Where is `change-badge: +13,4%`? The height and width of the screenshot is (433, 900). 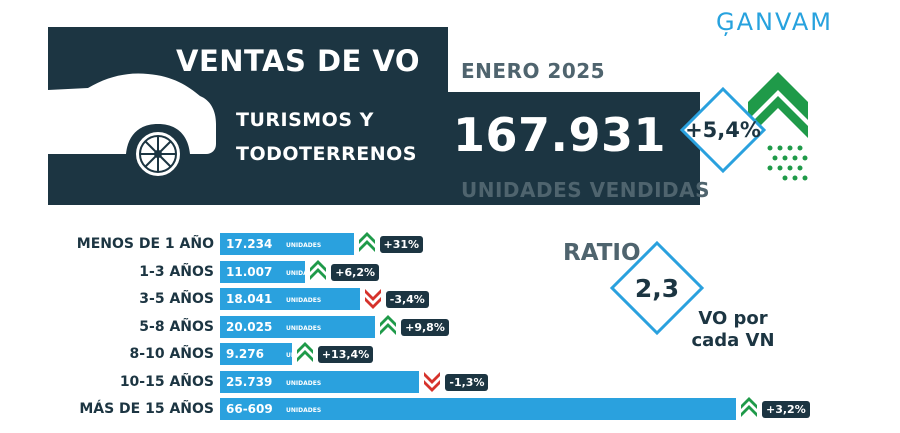 change-badge: +13,4% is located at coordinates (345, 354).